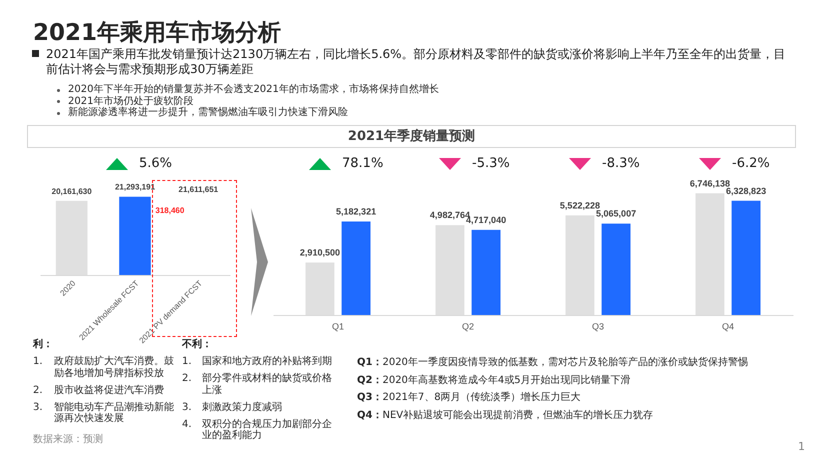  Describe the element at coordinates (746, 191) in the screenshot. I see `data-label: 6,328,823` at that location.